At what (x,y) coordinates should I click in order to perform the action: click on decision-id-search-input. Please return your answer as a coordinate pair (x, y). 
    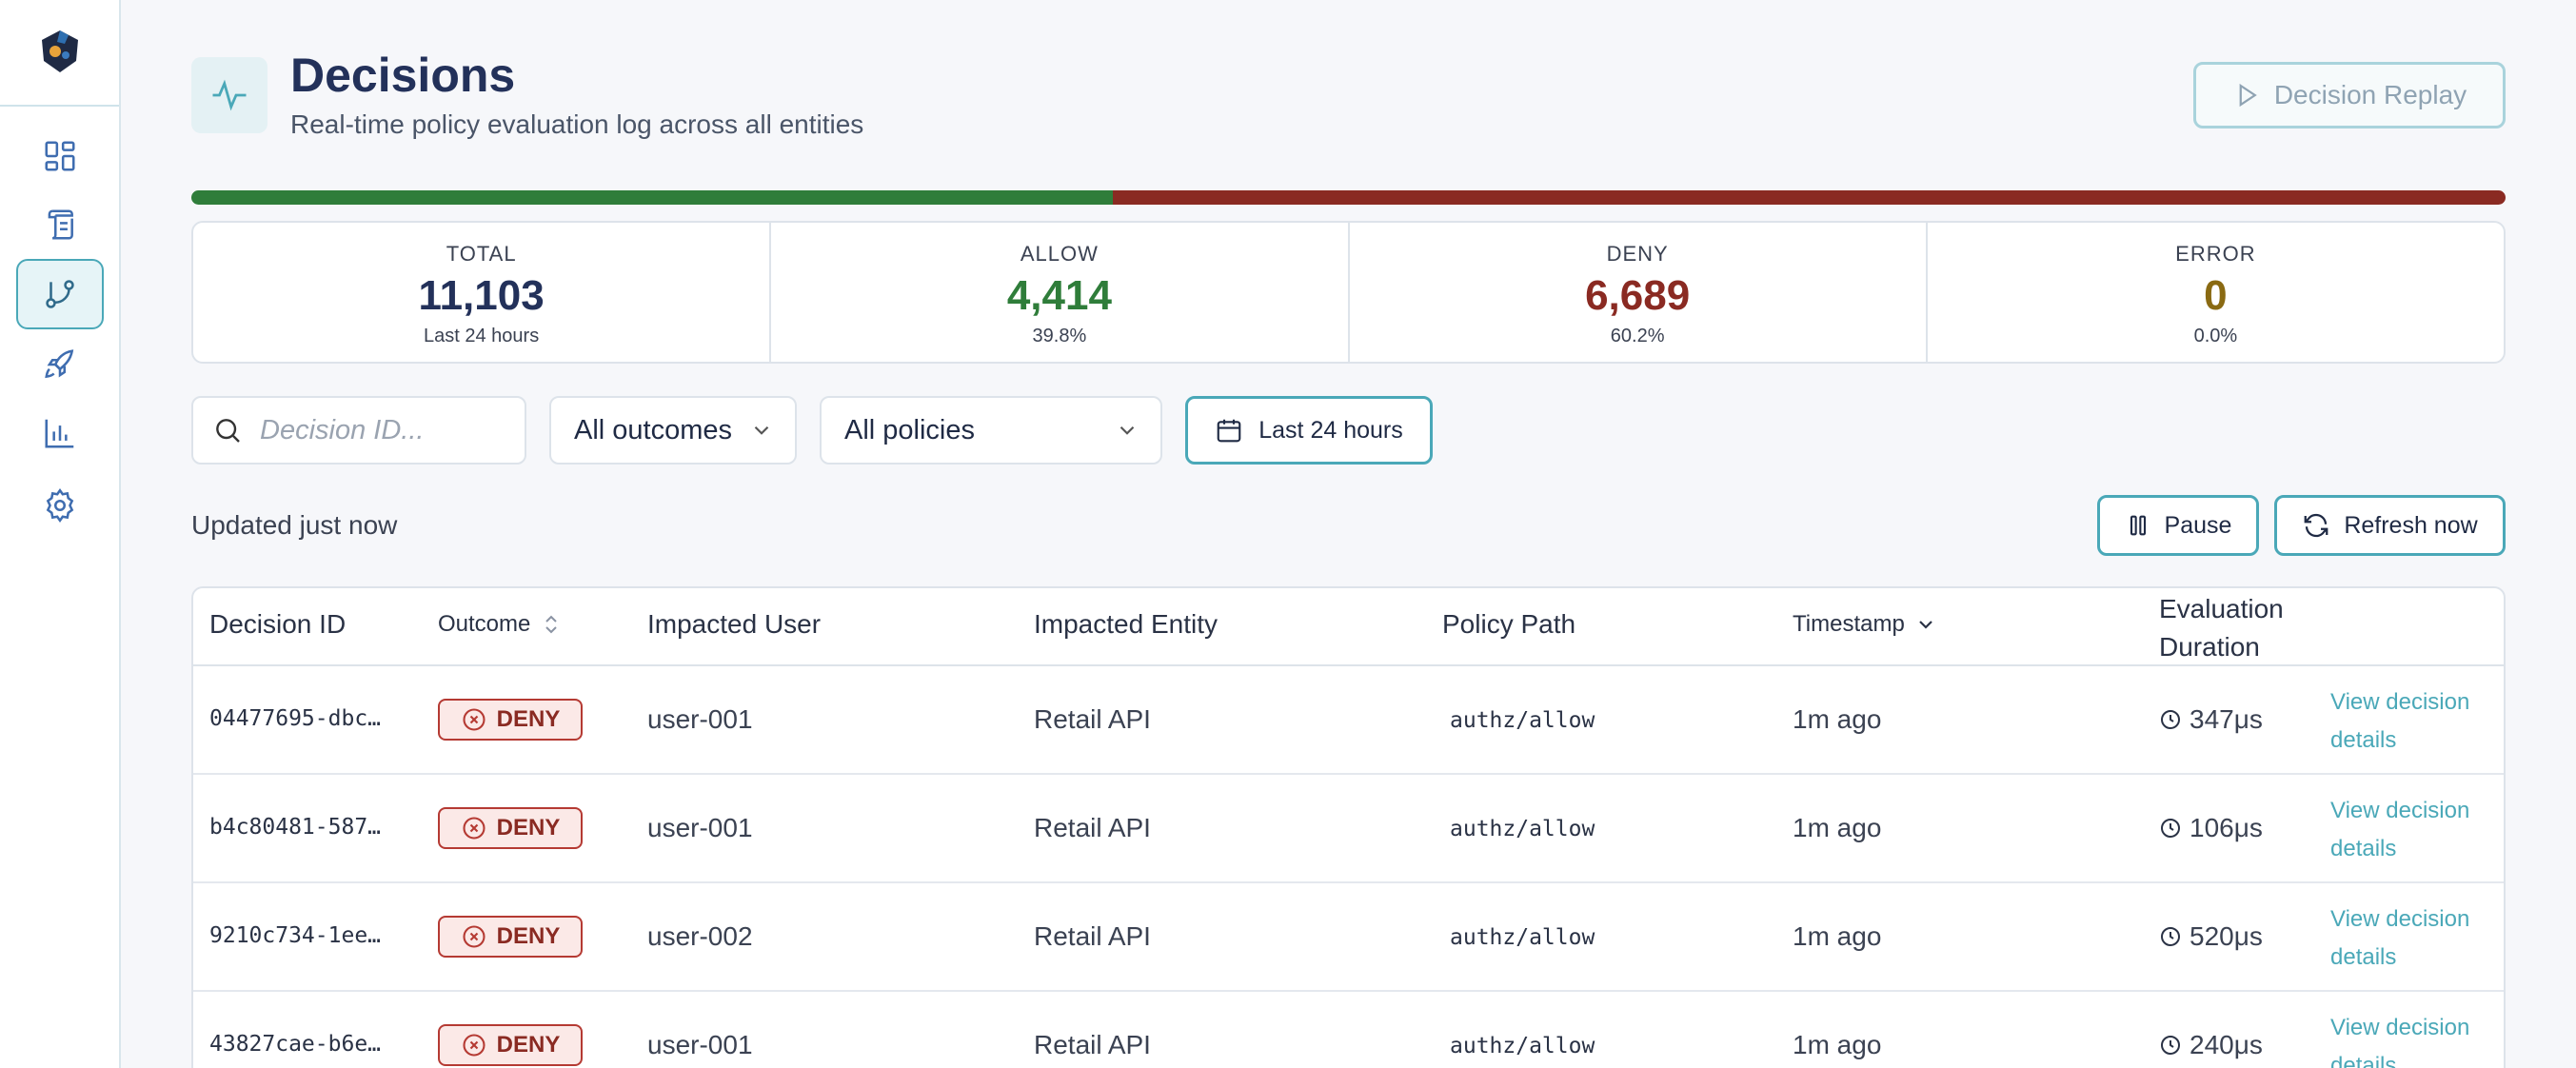
    Looking at the image, I should click on (383, 430).